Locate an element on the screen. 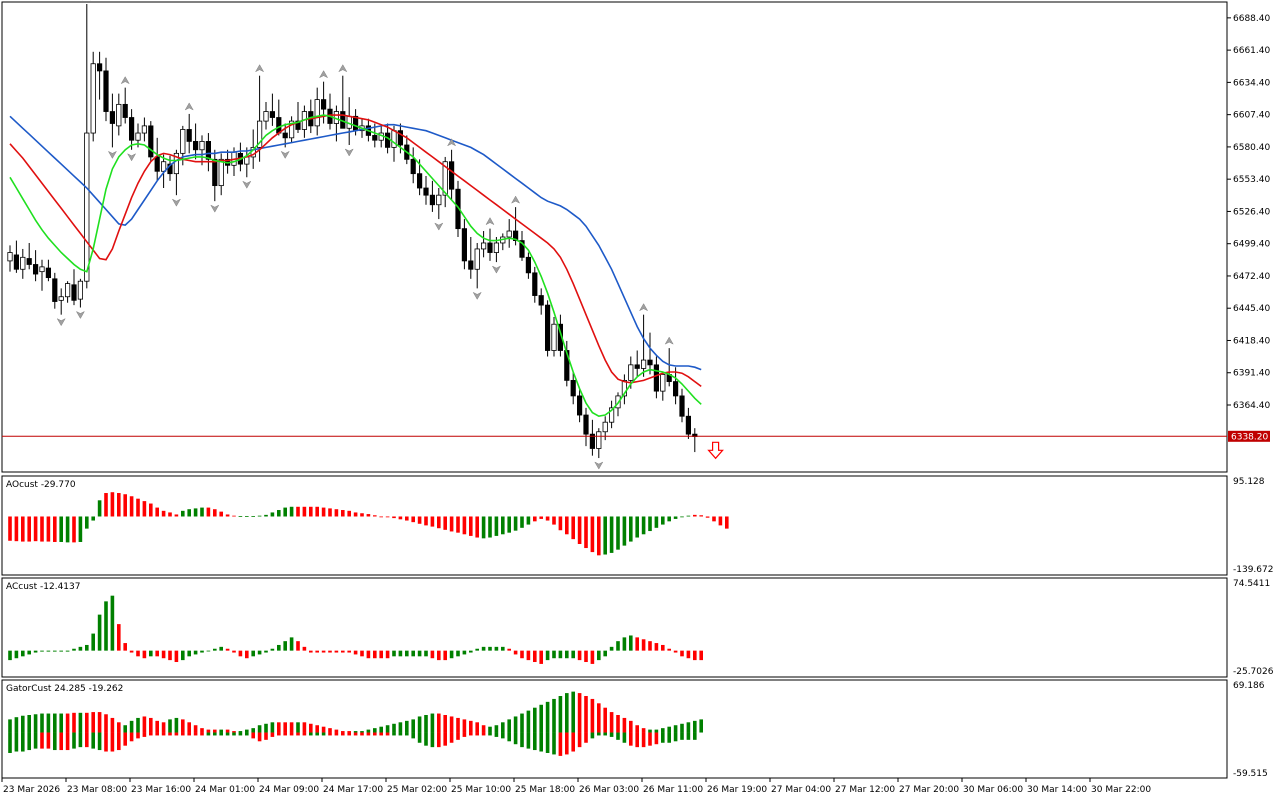  down-arrow-icon is located at coordinates (715, 450).